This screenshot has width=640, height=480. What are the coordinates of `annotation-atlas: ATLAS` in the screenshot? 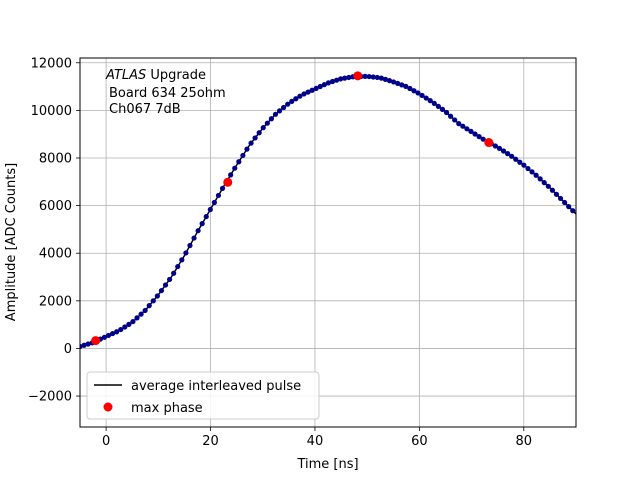 It's located at (125, 75).